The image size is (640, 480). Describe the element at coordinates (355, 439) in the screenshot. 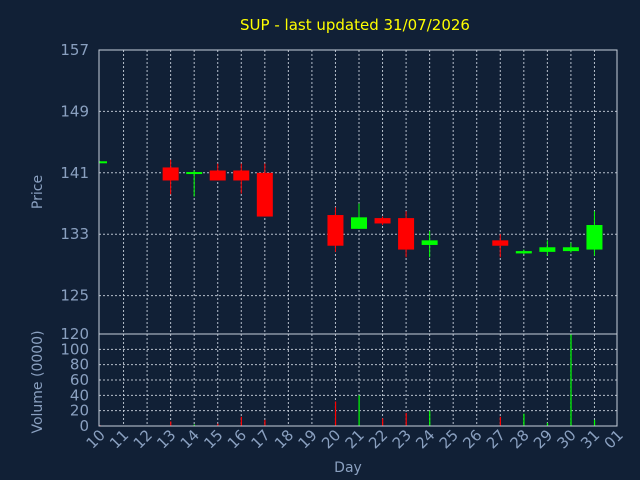

I see `x-tick-label: 21` at that location.